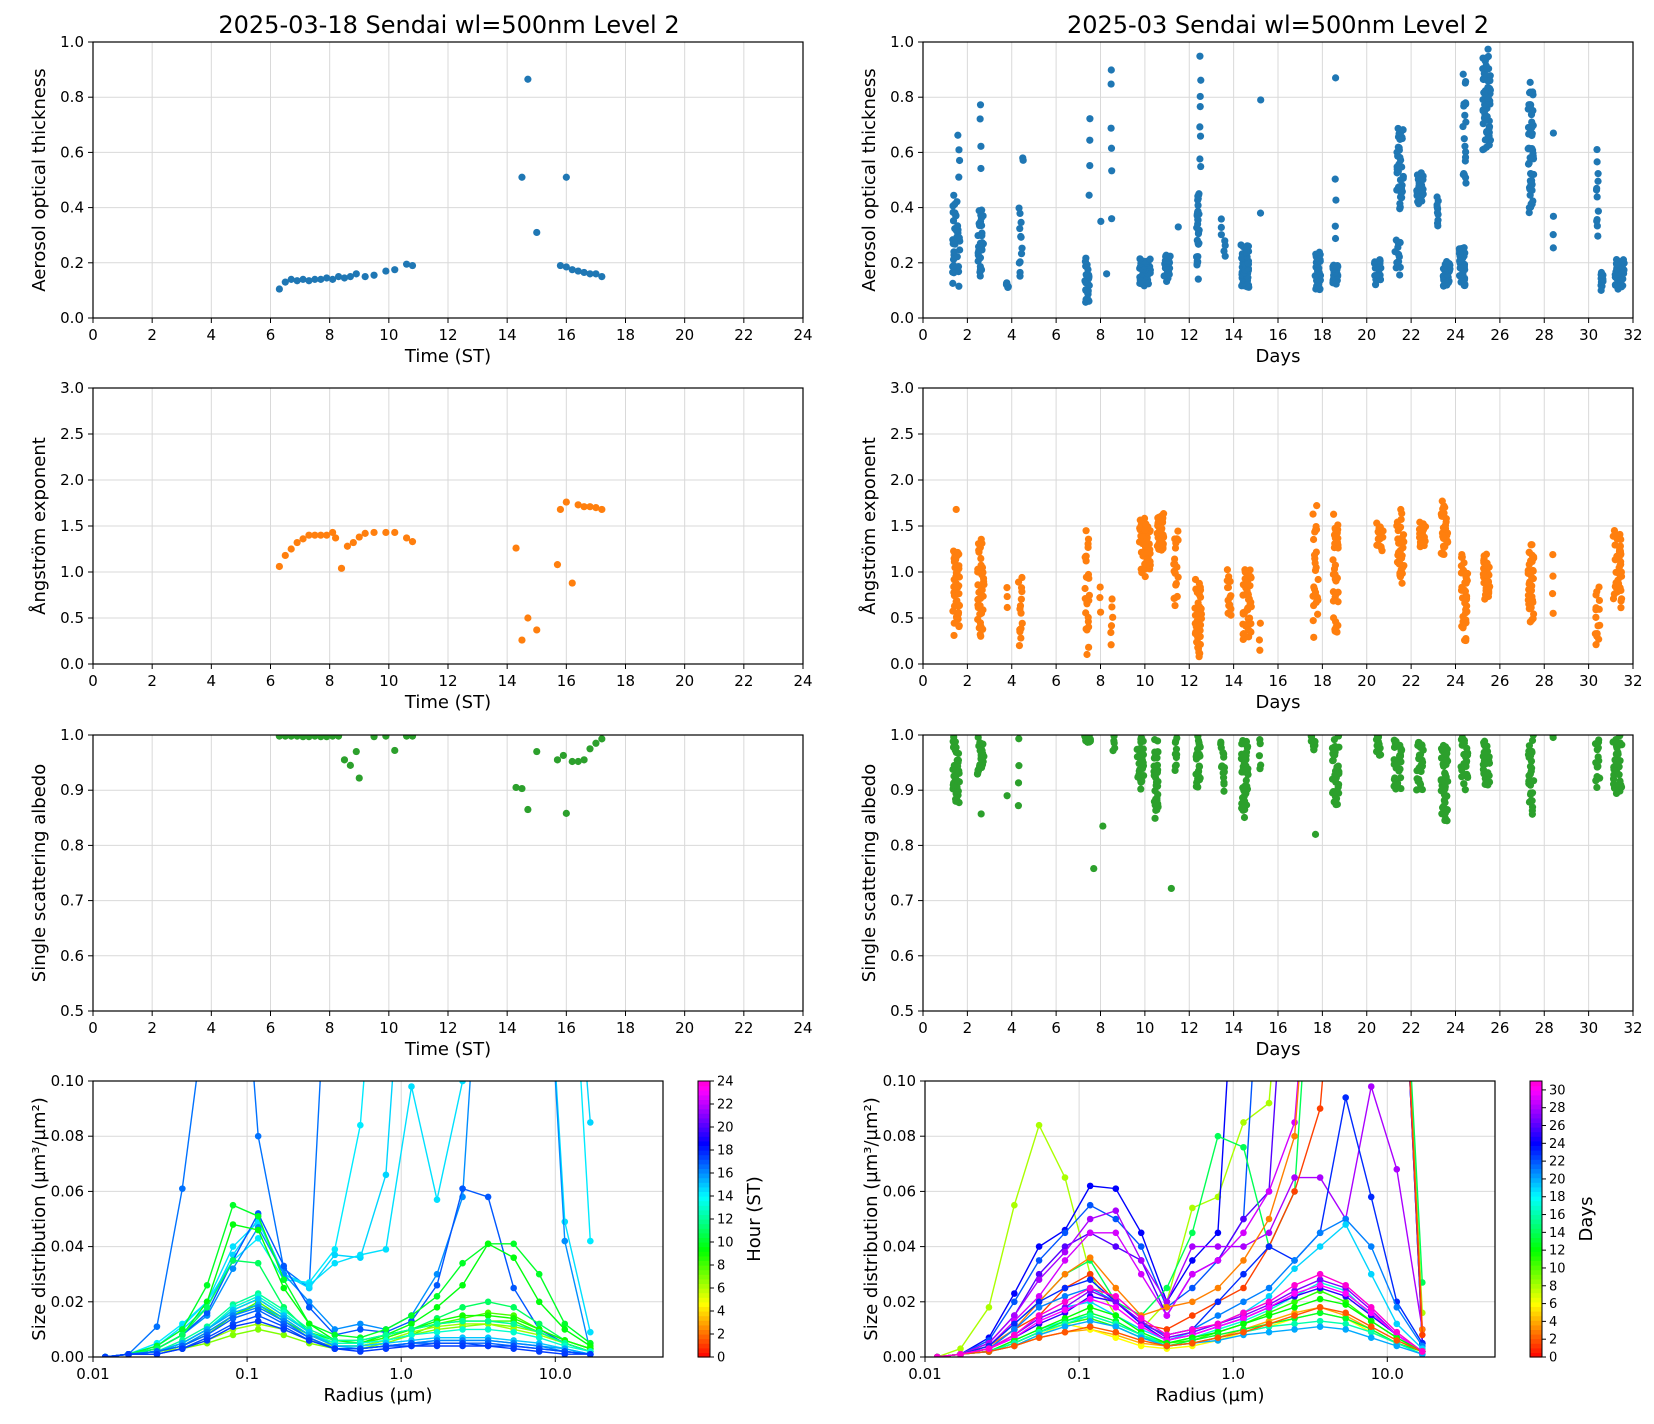 The image size is (1654, 1424). I want to click on y-tick-label: 0.6, so click(72, 152).